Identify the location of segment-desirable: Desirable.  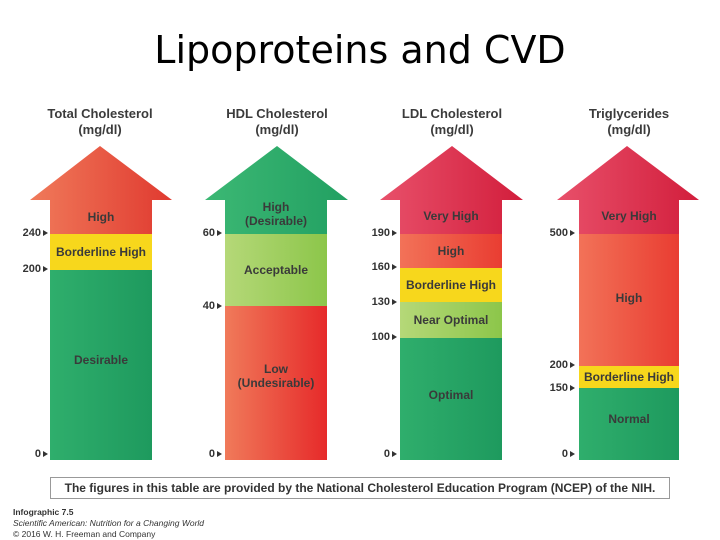
(101, 360).